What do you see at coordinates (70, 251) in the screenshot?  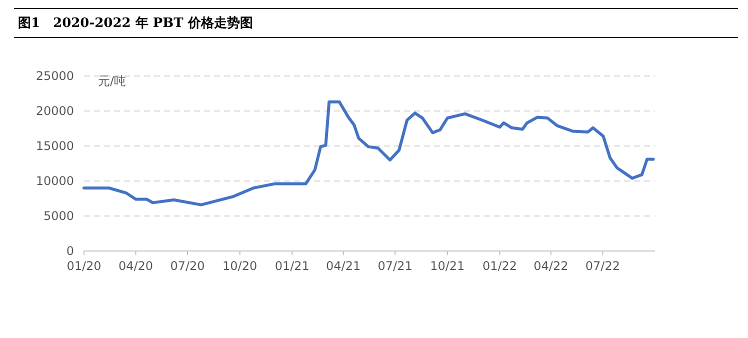 I see `y-tick-label: 0` at bounding box center [70, 251].